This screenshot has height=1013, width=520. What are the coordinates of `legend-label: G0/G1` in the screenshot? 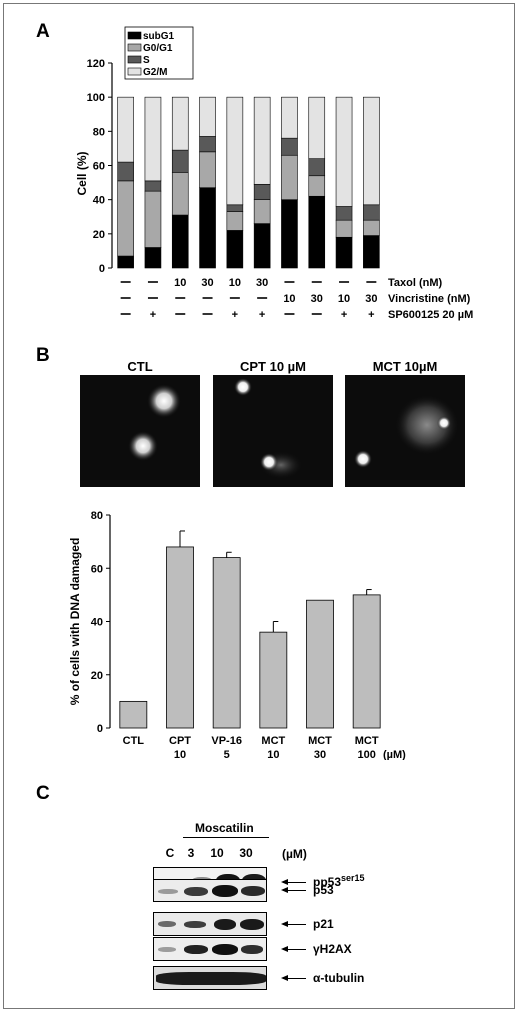 It's located at (158, 48).